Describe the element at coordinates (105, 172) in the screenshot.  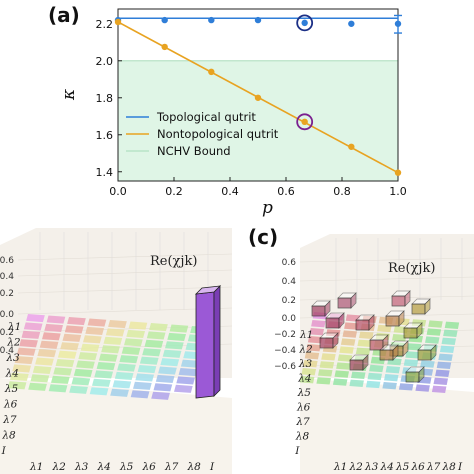
I see `y-tick-label: 1.4` at that location.